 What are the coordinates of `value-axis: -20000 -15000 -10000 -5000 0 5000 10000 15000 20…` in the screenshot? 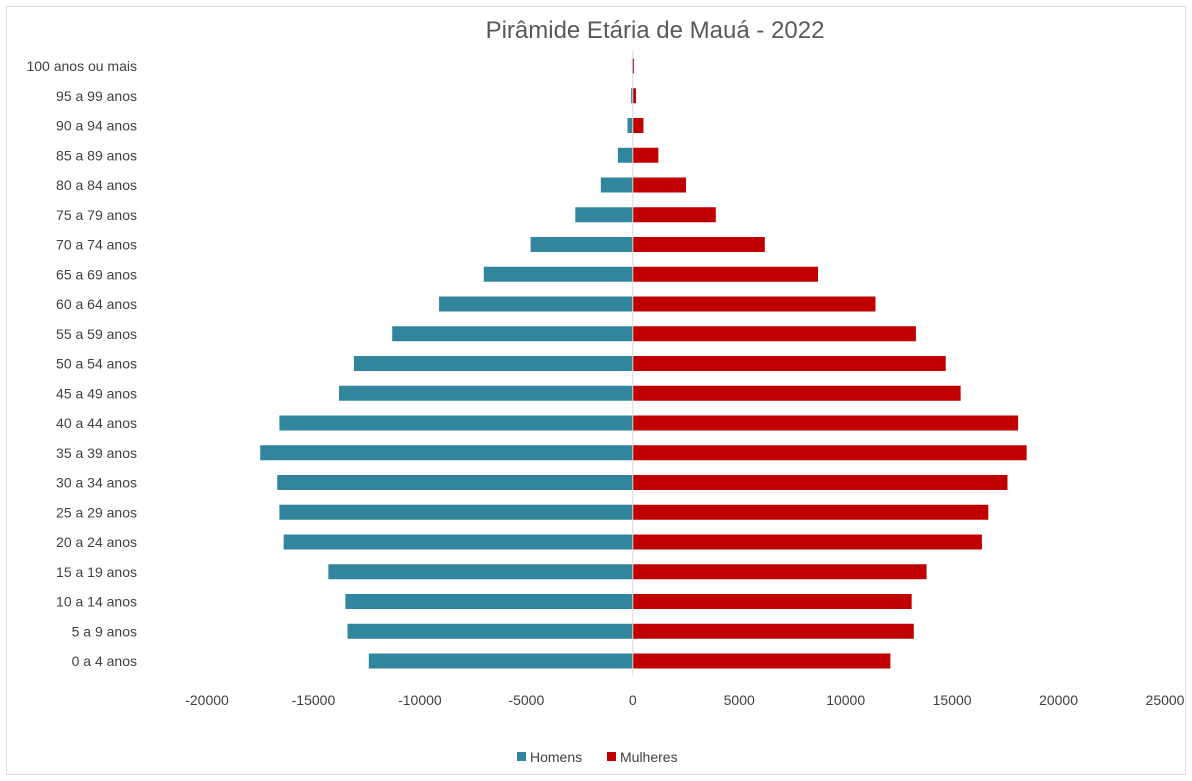 It's located at (684, 700).